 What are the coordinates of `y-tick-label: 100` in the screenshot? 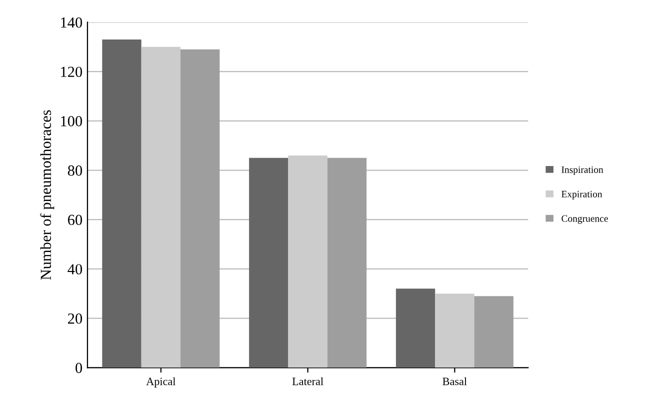 It's located at (71, 121).